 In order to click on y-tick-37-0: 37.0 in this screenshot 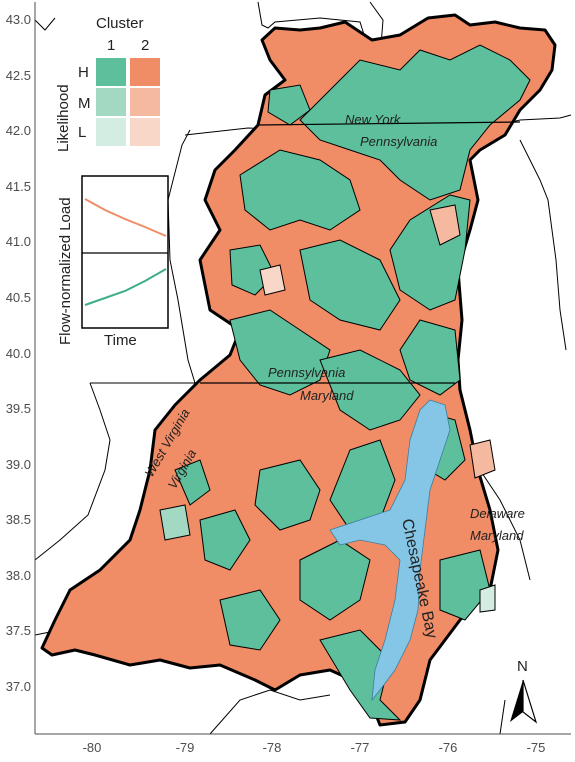, I will do `click(18, 686)`.